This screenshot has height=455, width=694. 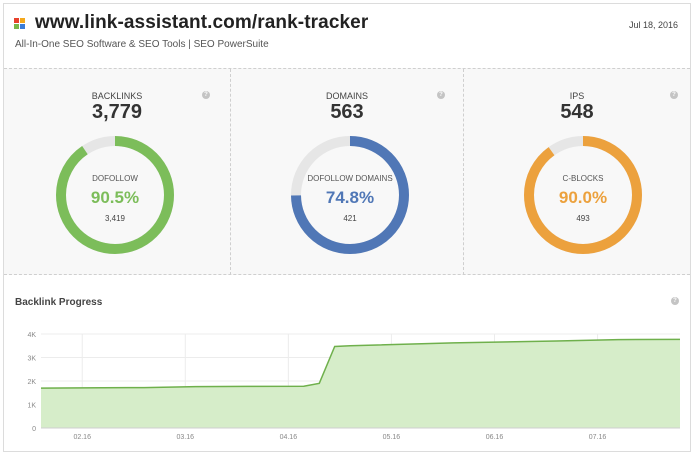 I want to click on donut-label: DOFOLLOW, so click(x=115, y=178).